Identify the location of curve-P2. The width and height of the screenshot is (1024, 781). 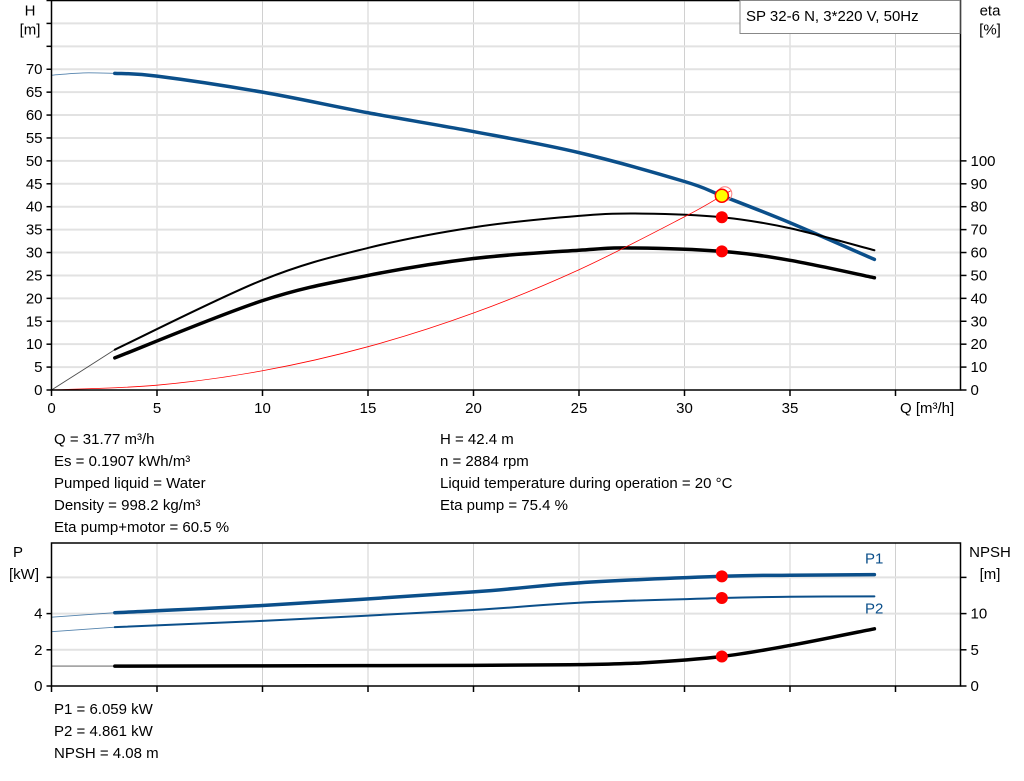
(494, 612).